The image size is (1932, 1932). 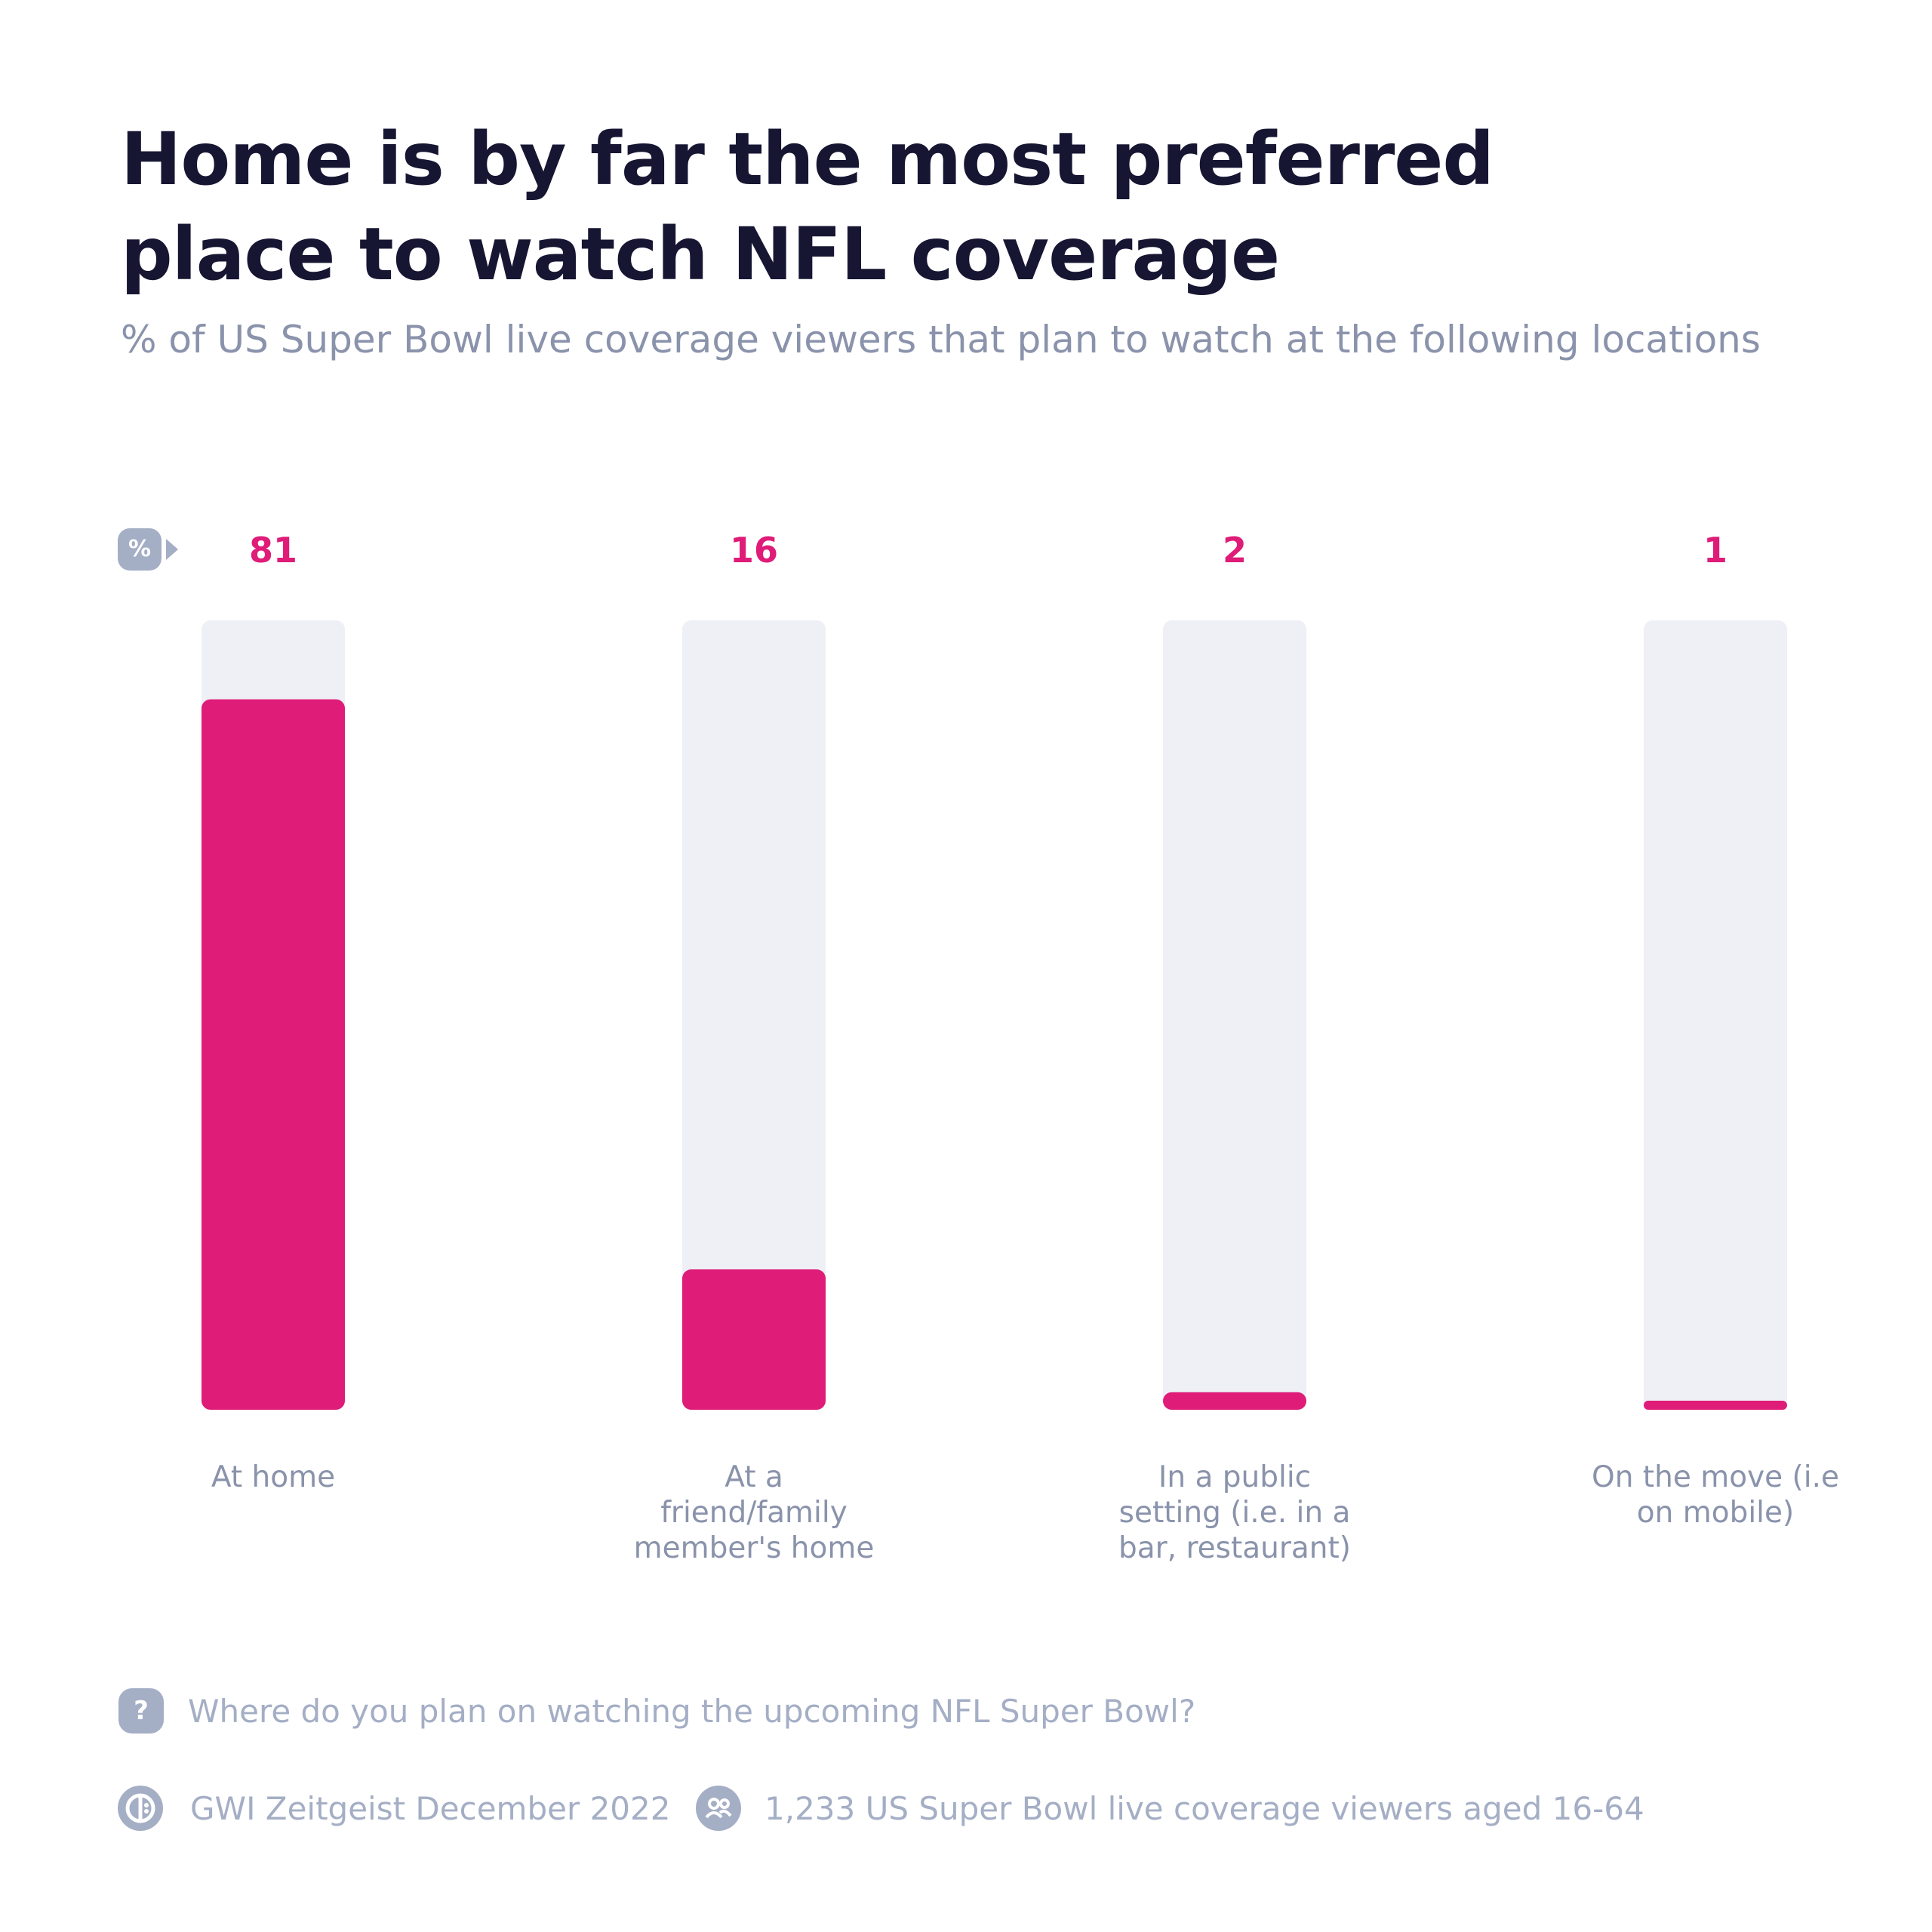 What do you see at coordinates (140, 1808) in the screenshot?
I see `gwi-logo-icon` at bounding box center [140, 1808].